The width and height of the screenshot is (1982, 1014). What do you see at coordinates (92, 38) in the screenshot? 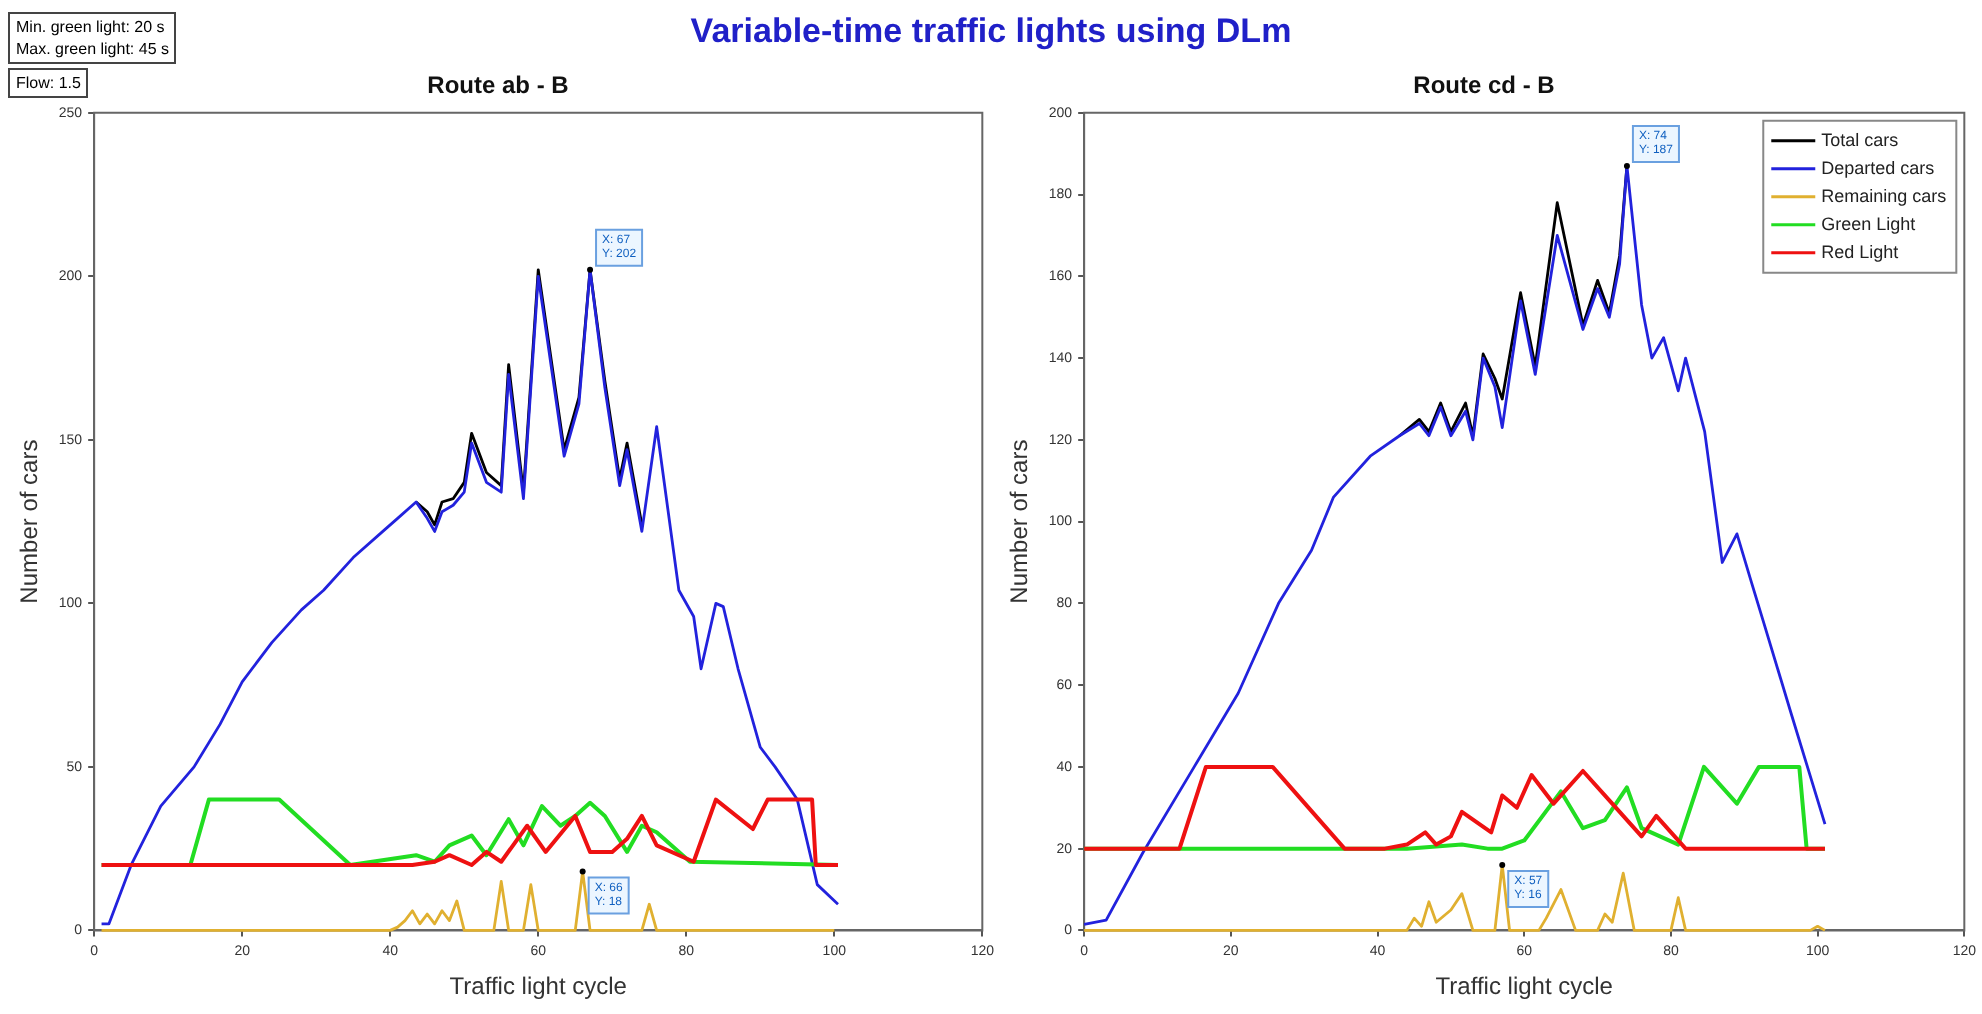
I see `text: Min. green light: 20 s Max. green light: 45 s` at bounding box center [92, 38].